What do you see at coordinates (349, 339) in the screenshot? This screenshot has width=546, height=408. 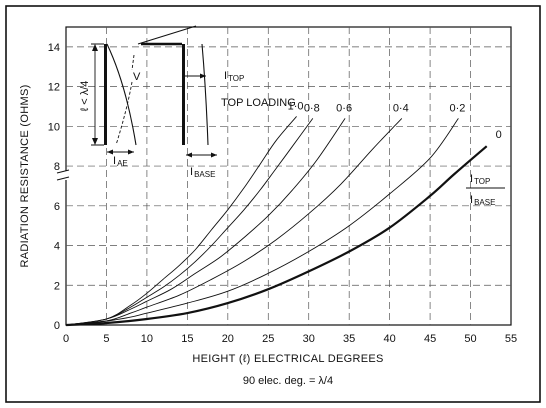 I see `x-tick-label: 35` at bounding box center [349, 339].